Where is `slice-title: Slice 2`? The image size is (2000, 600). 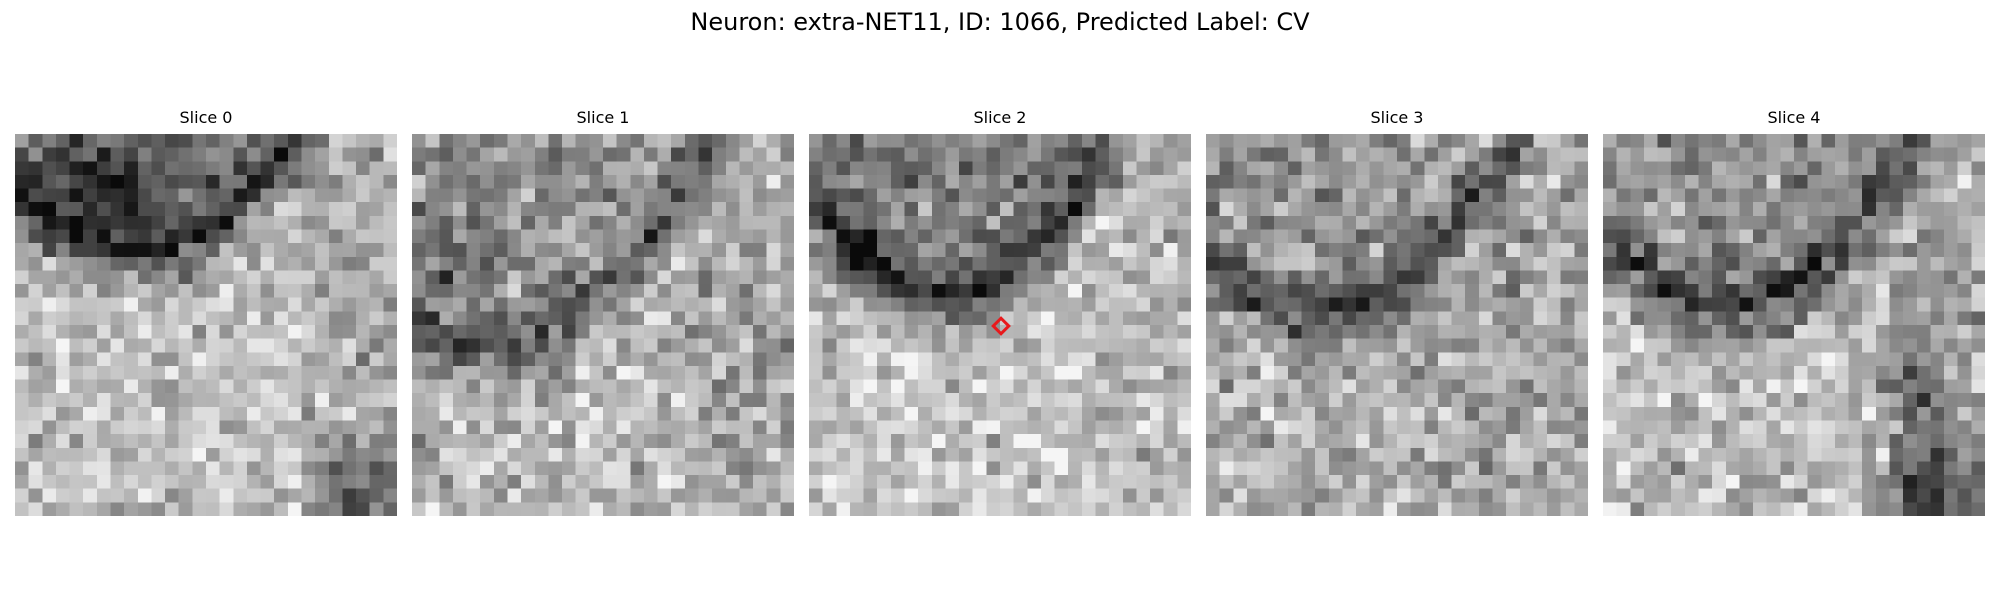
slice-title: Slice 2 is located at coordinates (1000, 117).